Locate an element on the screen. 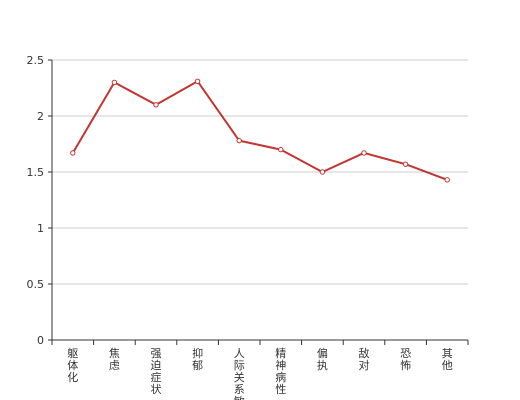 This screenshot has width=520, height=400. x-category-label: 恐怖 is located at coordinates (405, 359).